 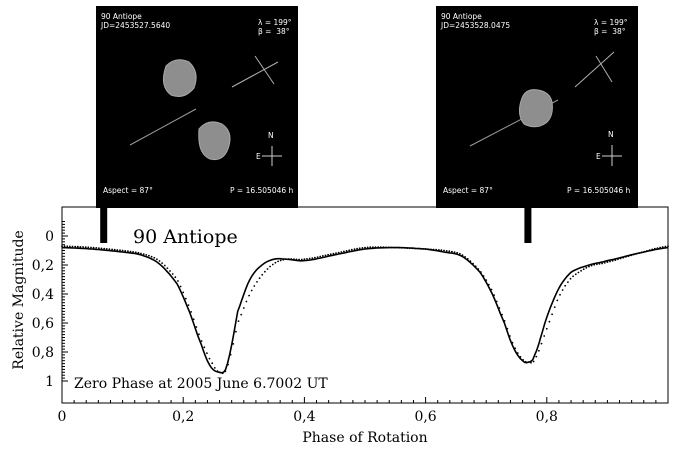 I want to click on x-tick-label: 0, so click(x=62, y=417).